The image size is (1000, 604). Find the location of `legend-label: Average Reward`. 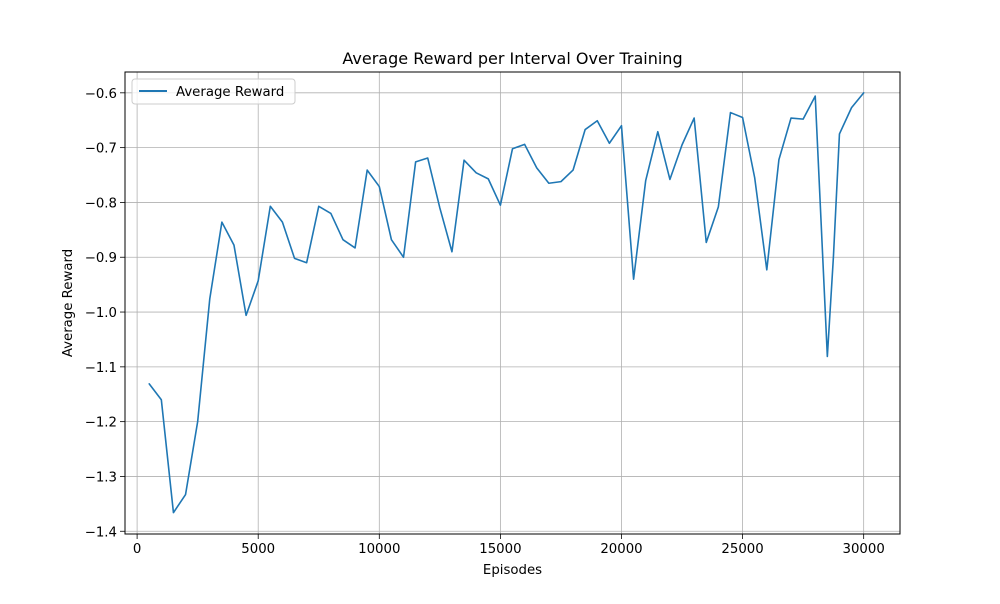

legend-label: Average Reward is located at coordinates (230, 92).